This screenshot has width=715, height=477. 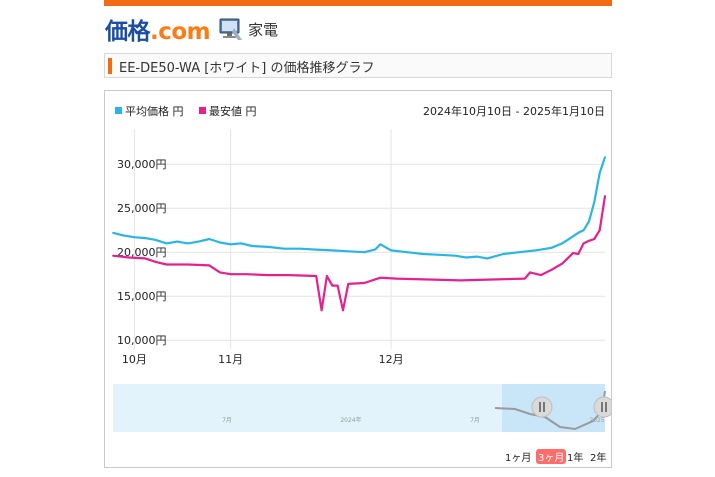 I want to click on legend-label: 平均価格 円, so click(x=154, y=111).